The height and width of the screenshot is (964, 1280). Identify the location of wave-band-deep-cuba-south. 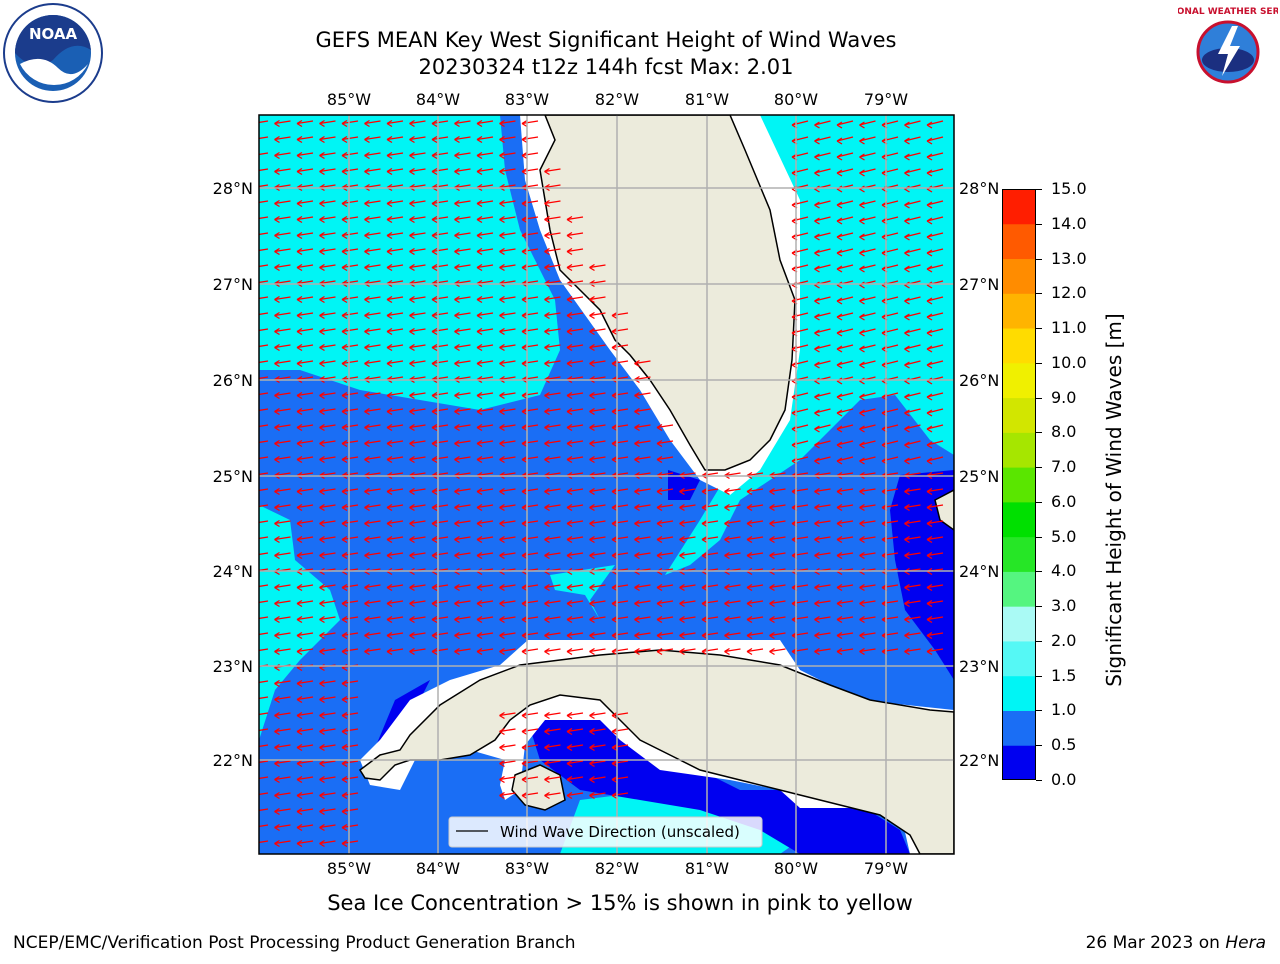
(717, 783).